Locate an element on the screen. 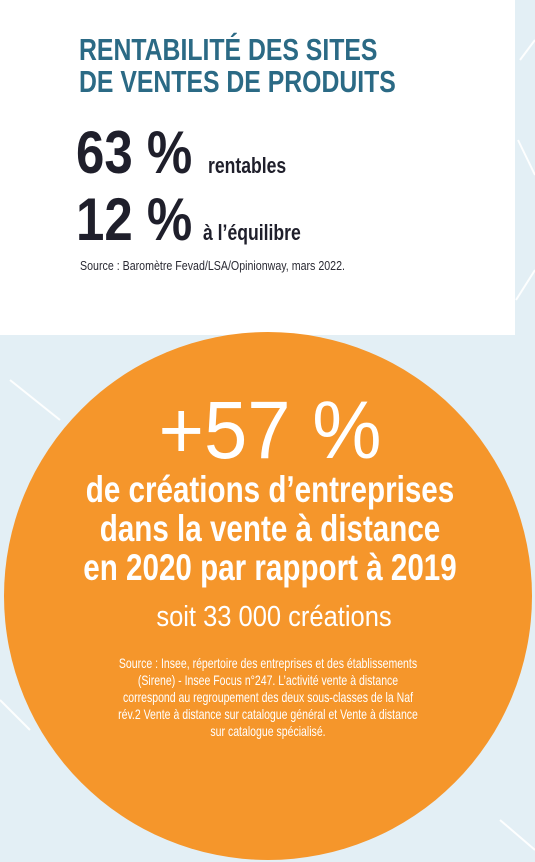 This screenshot has width=535, height=862. highlight-line: dans la vente à distance is located at coordinates (270, 529).